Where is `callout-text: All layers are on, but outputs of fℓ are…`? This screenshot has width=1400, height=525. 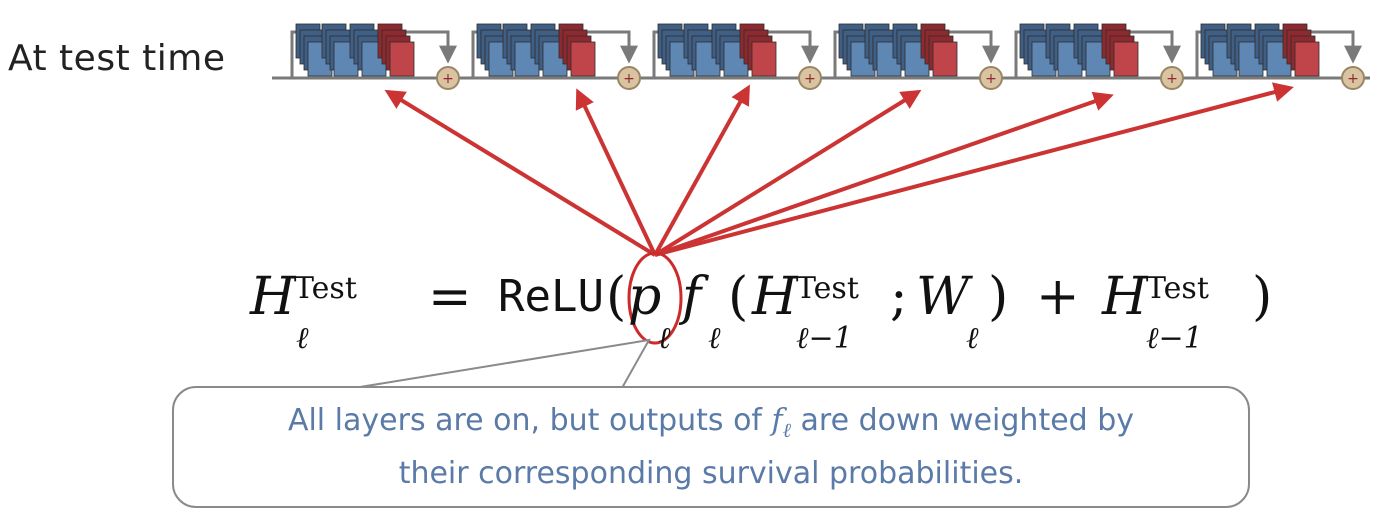
callout-text: All layers are on, but outputs of fℓ are… is located at coordinates (711, 447).